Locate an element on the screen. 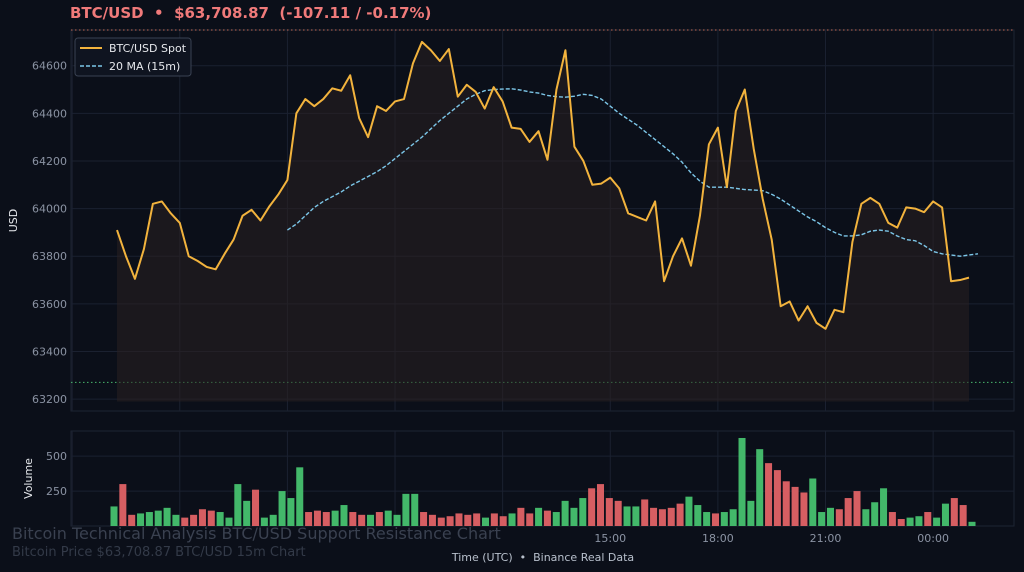  chart-legend: BTC/USD Spot 20 MA (15m) is located at coordinates (133, 57).